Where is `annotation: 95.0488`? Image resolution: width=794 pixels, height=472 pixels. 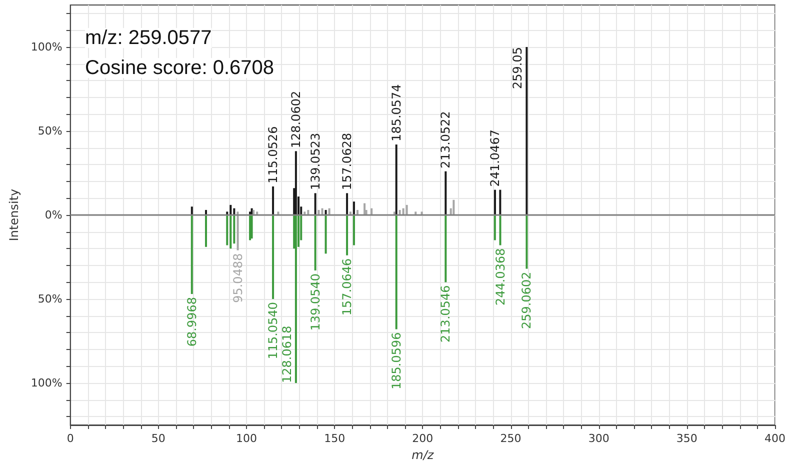 annotation: 95.0488 is located at coordinates (237, 278).